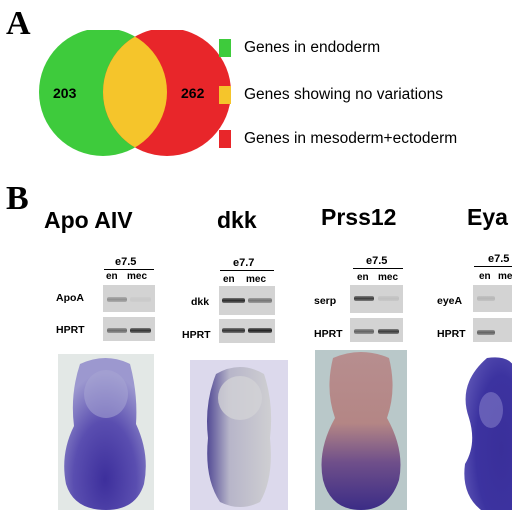 Image resolution: width=512 pixels, height=512 pixels. I want to click on legend-item-no-variation: Genes showing no variations, so click(331, 95).